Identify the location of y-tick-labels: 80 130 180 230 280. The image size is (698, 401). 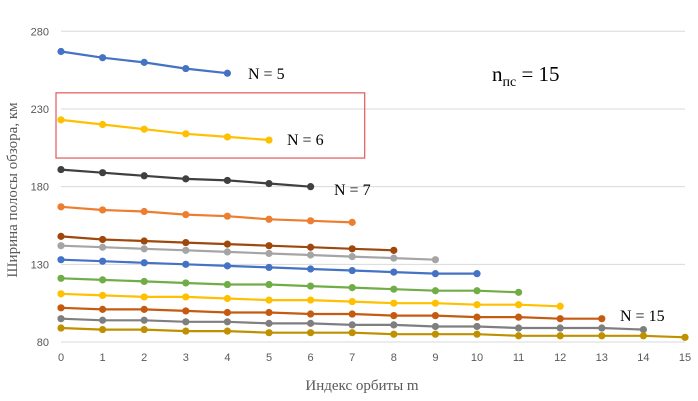
(40, 187).